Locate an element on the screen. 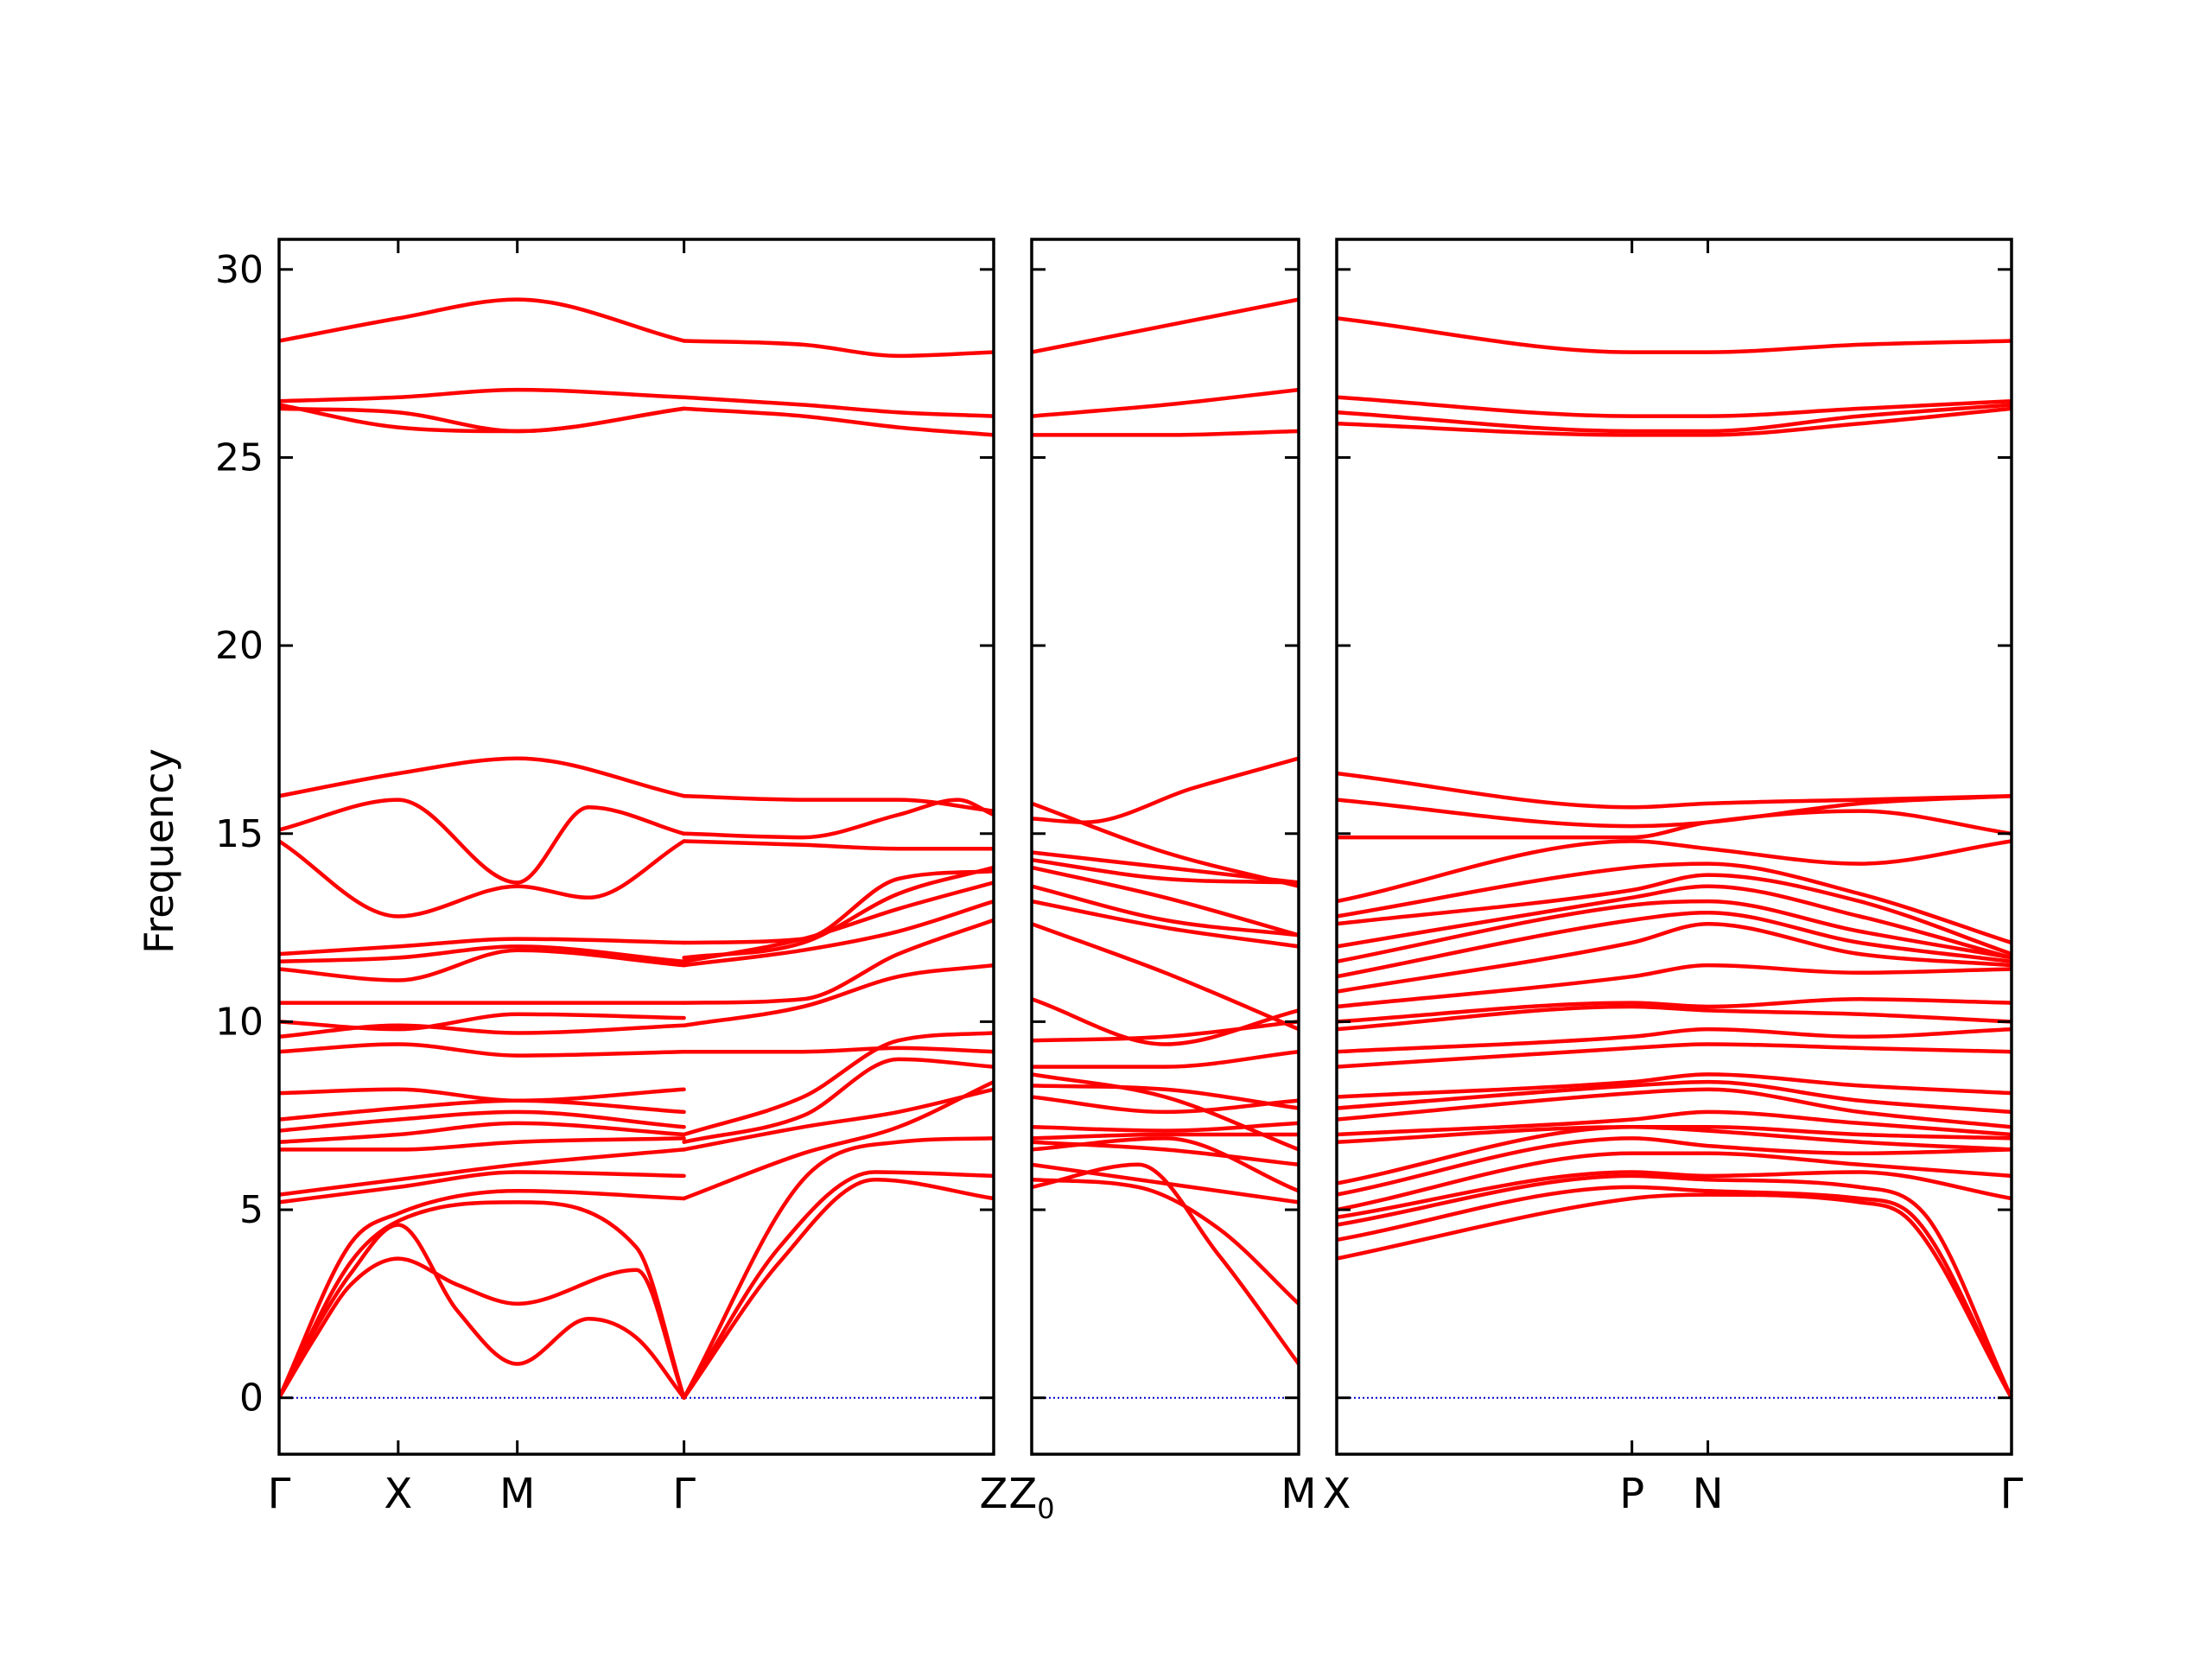 The width and height of the screenshot is (2212, 1659). kpoint-label: Z0 is located at coordinates (1031, 1497).